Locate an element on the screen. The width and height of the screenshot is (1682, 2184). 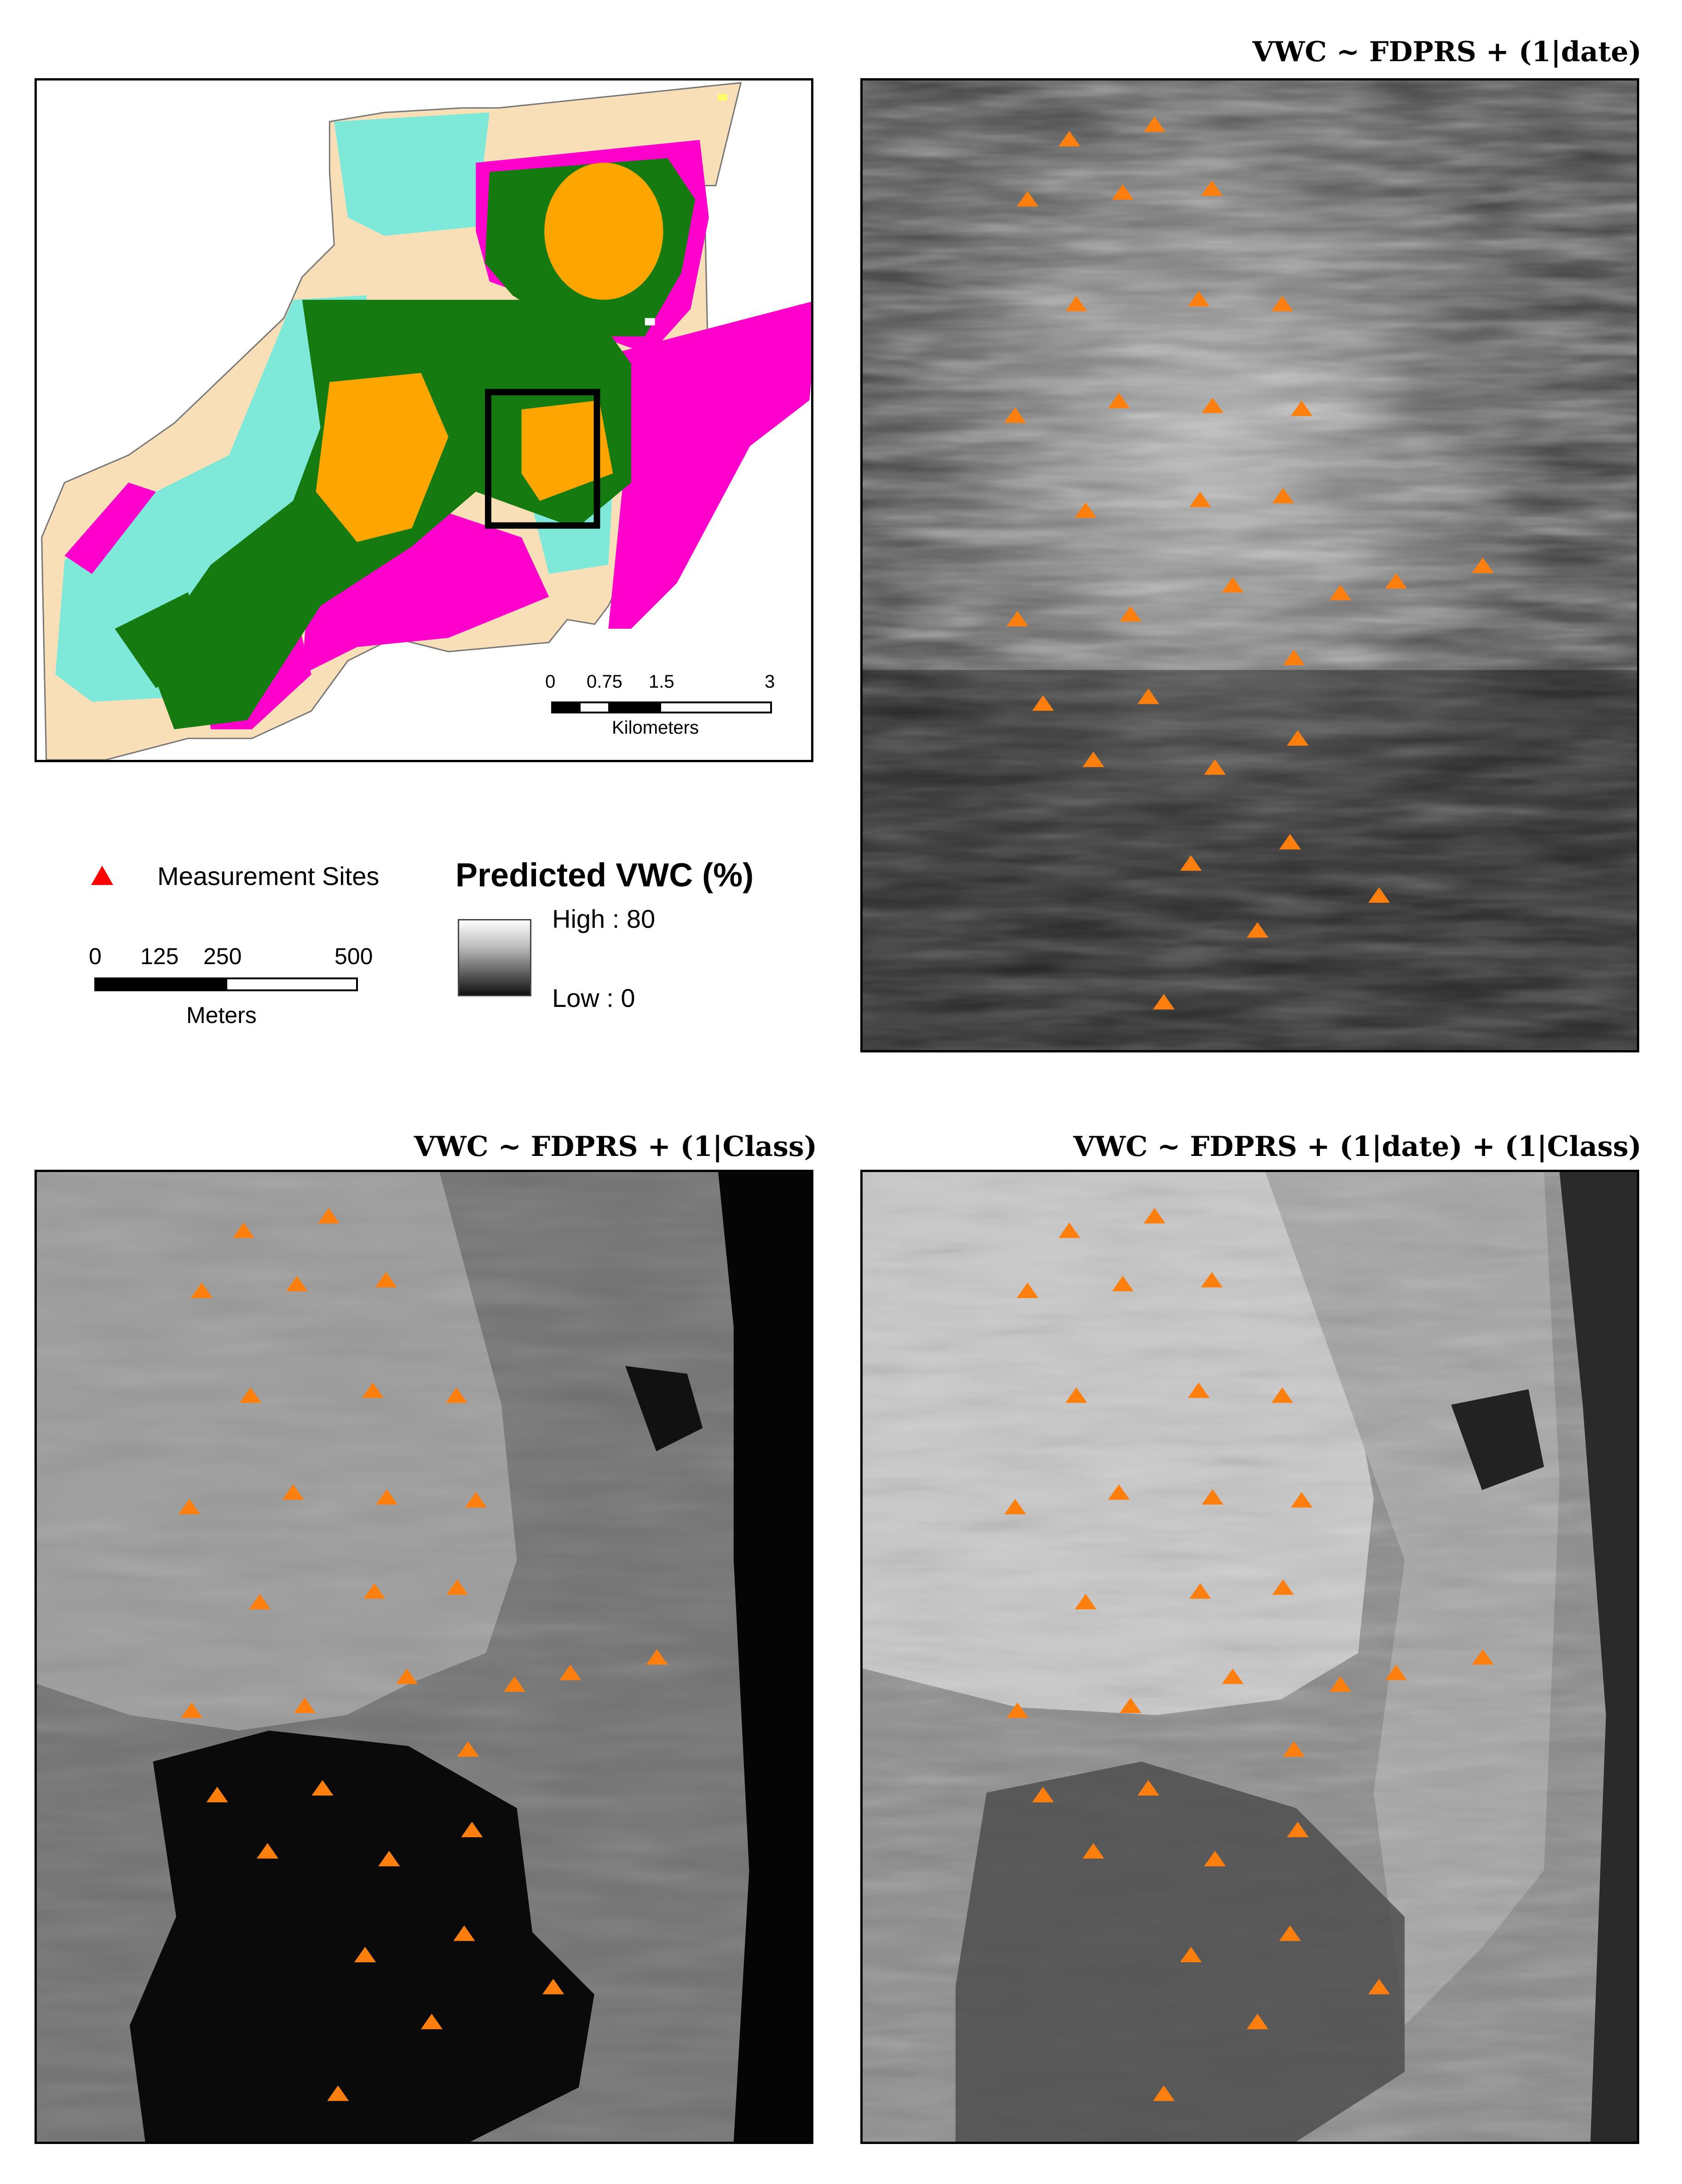
inset-scale-tick-1: 0.75 is located at coordinates (604, 682).